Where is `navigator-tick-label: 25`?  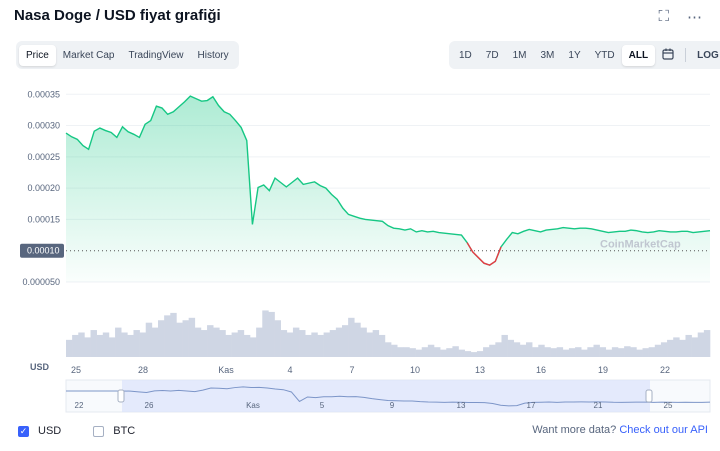 navigator-tick-label: 25 is located at coordinates (668, 405).